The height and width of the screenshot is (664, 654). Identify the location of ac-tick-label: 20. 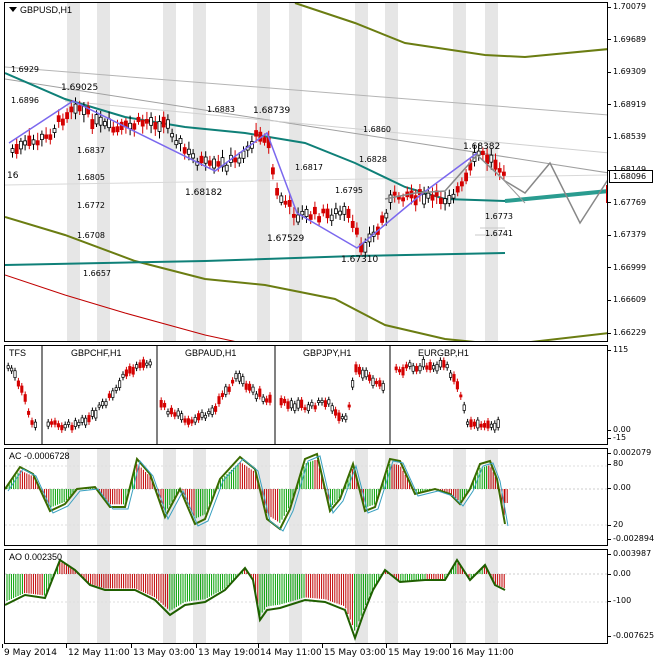
(615, 524).